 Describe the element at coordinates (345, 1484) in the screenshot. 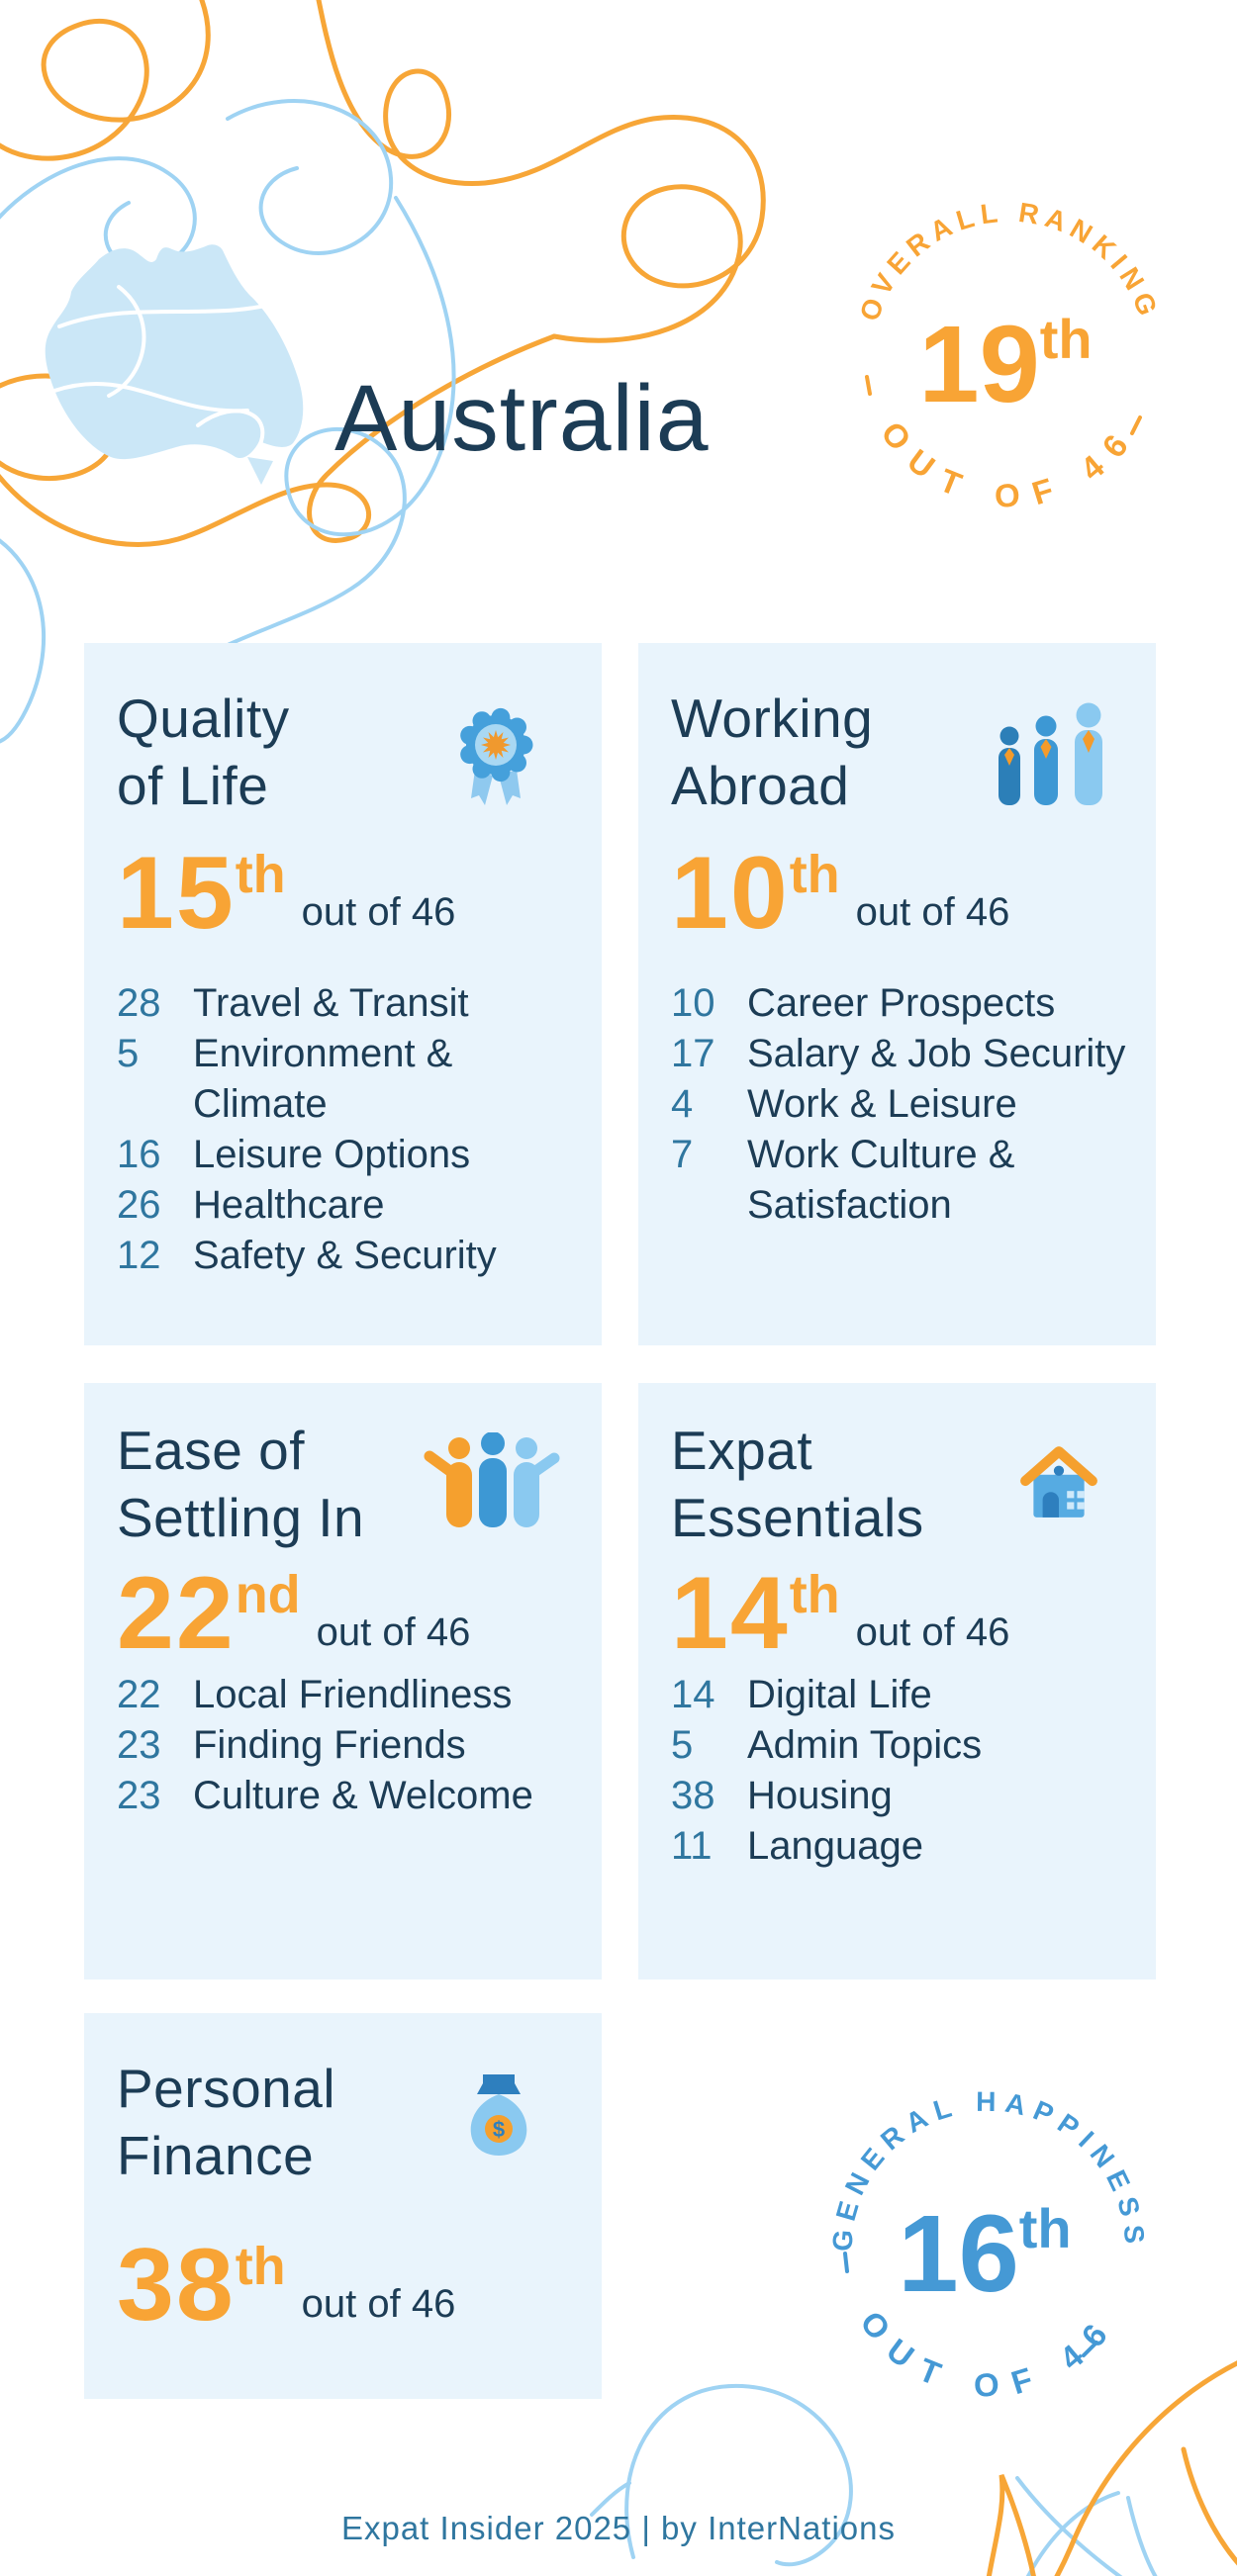

I see `card-title: Ease of Settling In` at that location.